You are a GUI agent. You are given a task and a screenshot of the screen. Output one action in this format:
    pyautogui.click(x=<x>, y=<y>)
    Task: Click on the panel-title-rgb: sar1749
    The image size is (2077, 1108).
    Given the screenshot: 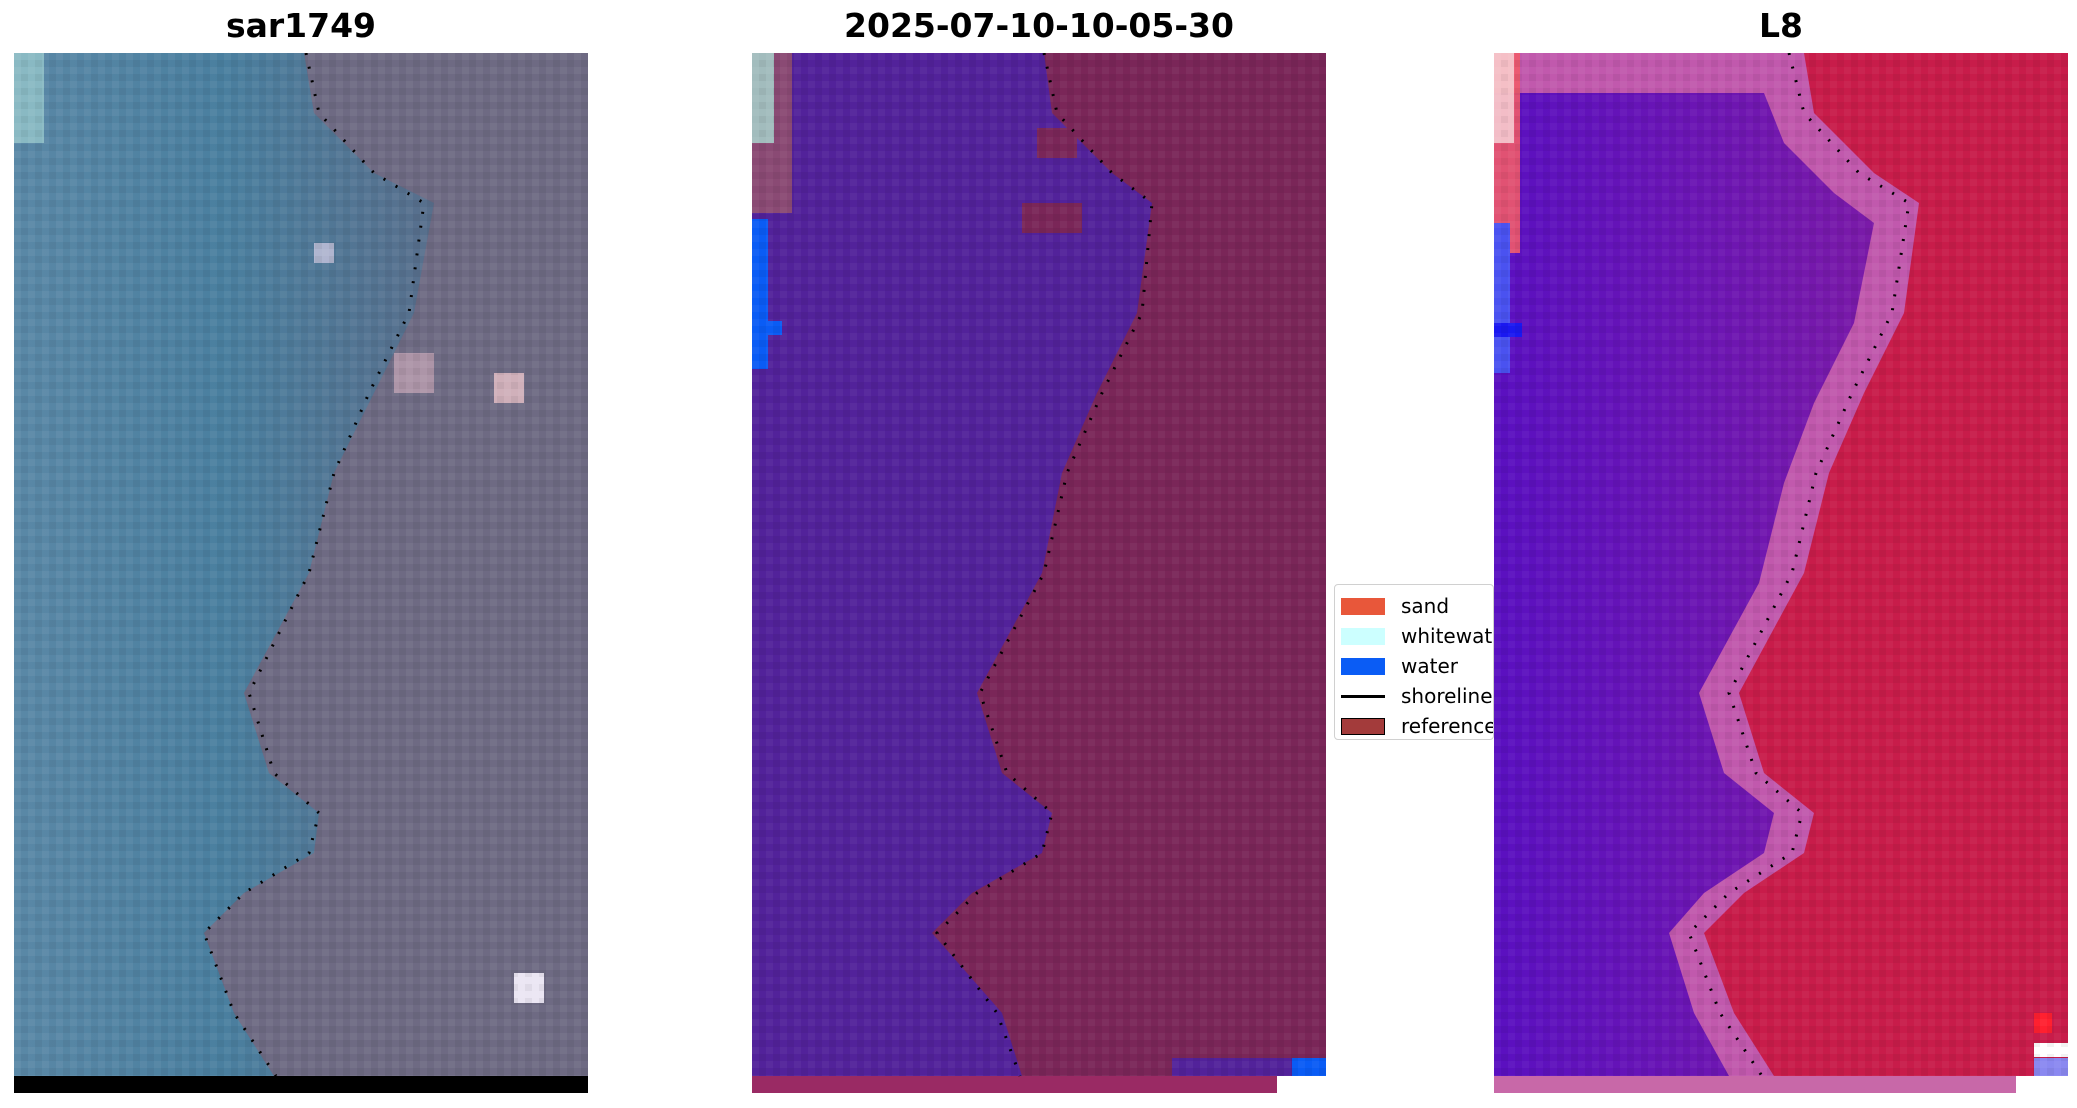 What is the action you would take?
    pyautogui.click(x=301, y=25)
    